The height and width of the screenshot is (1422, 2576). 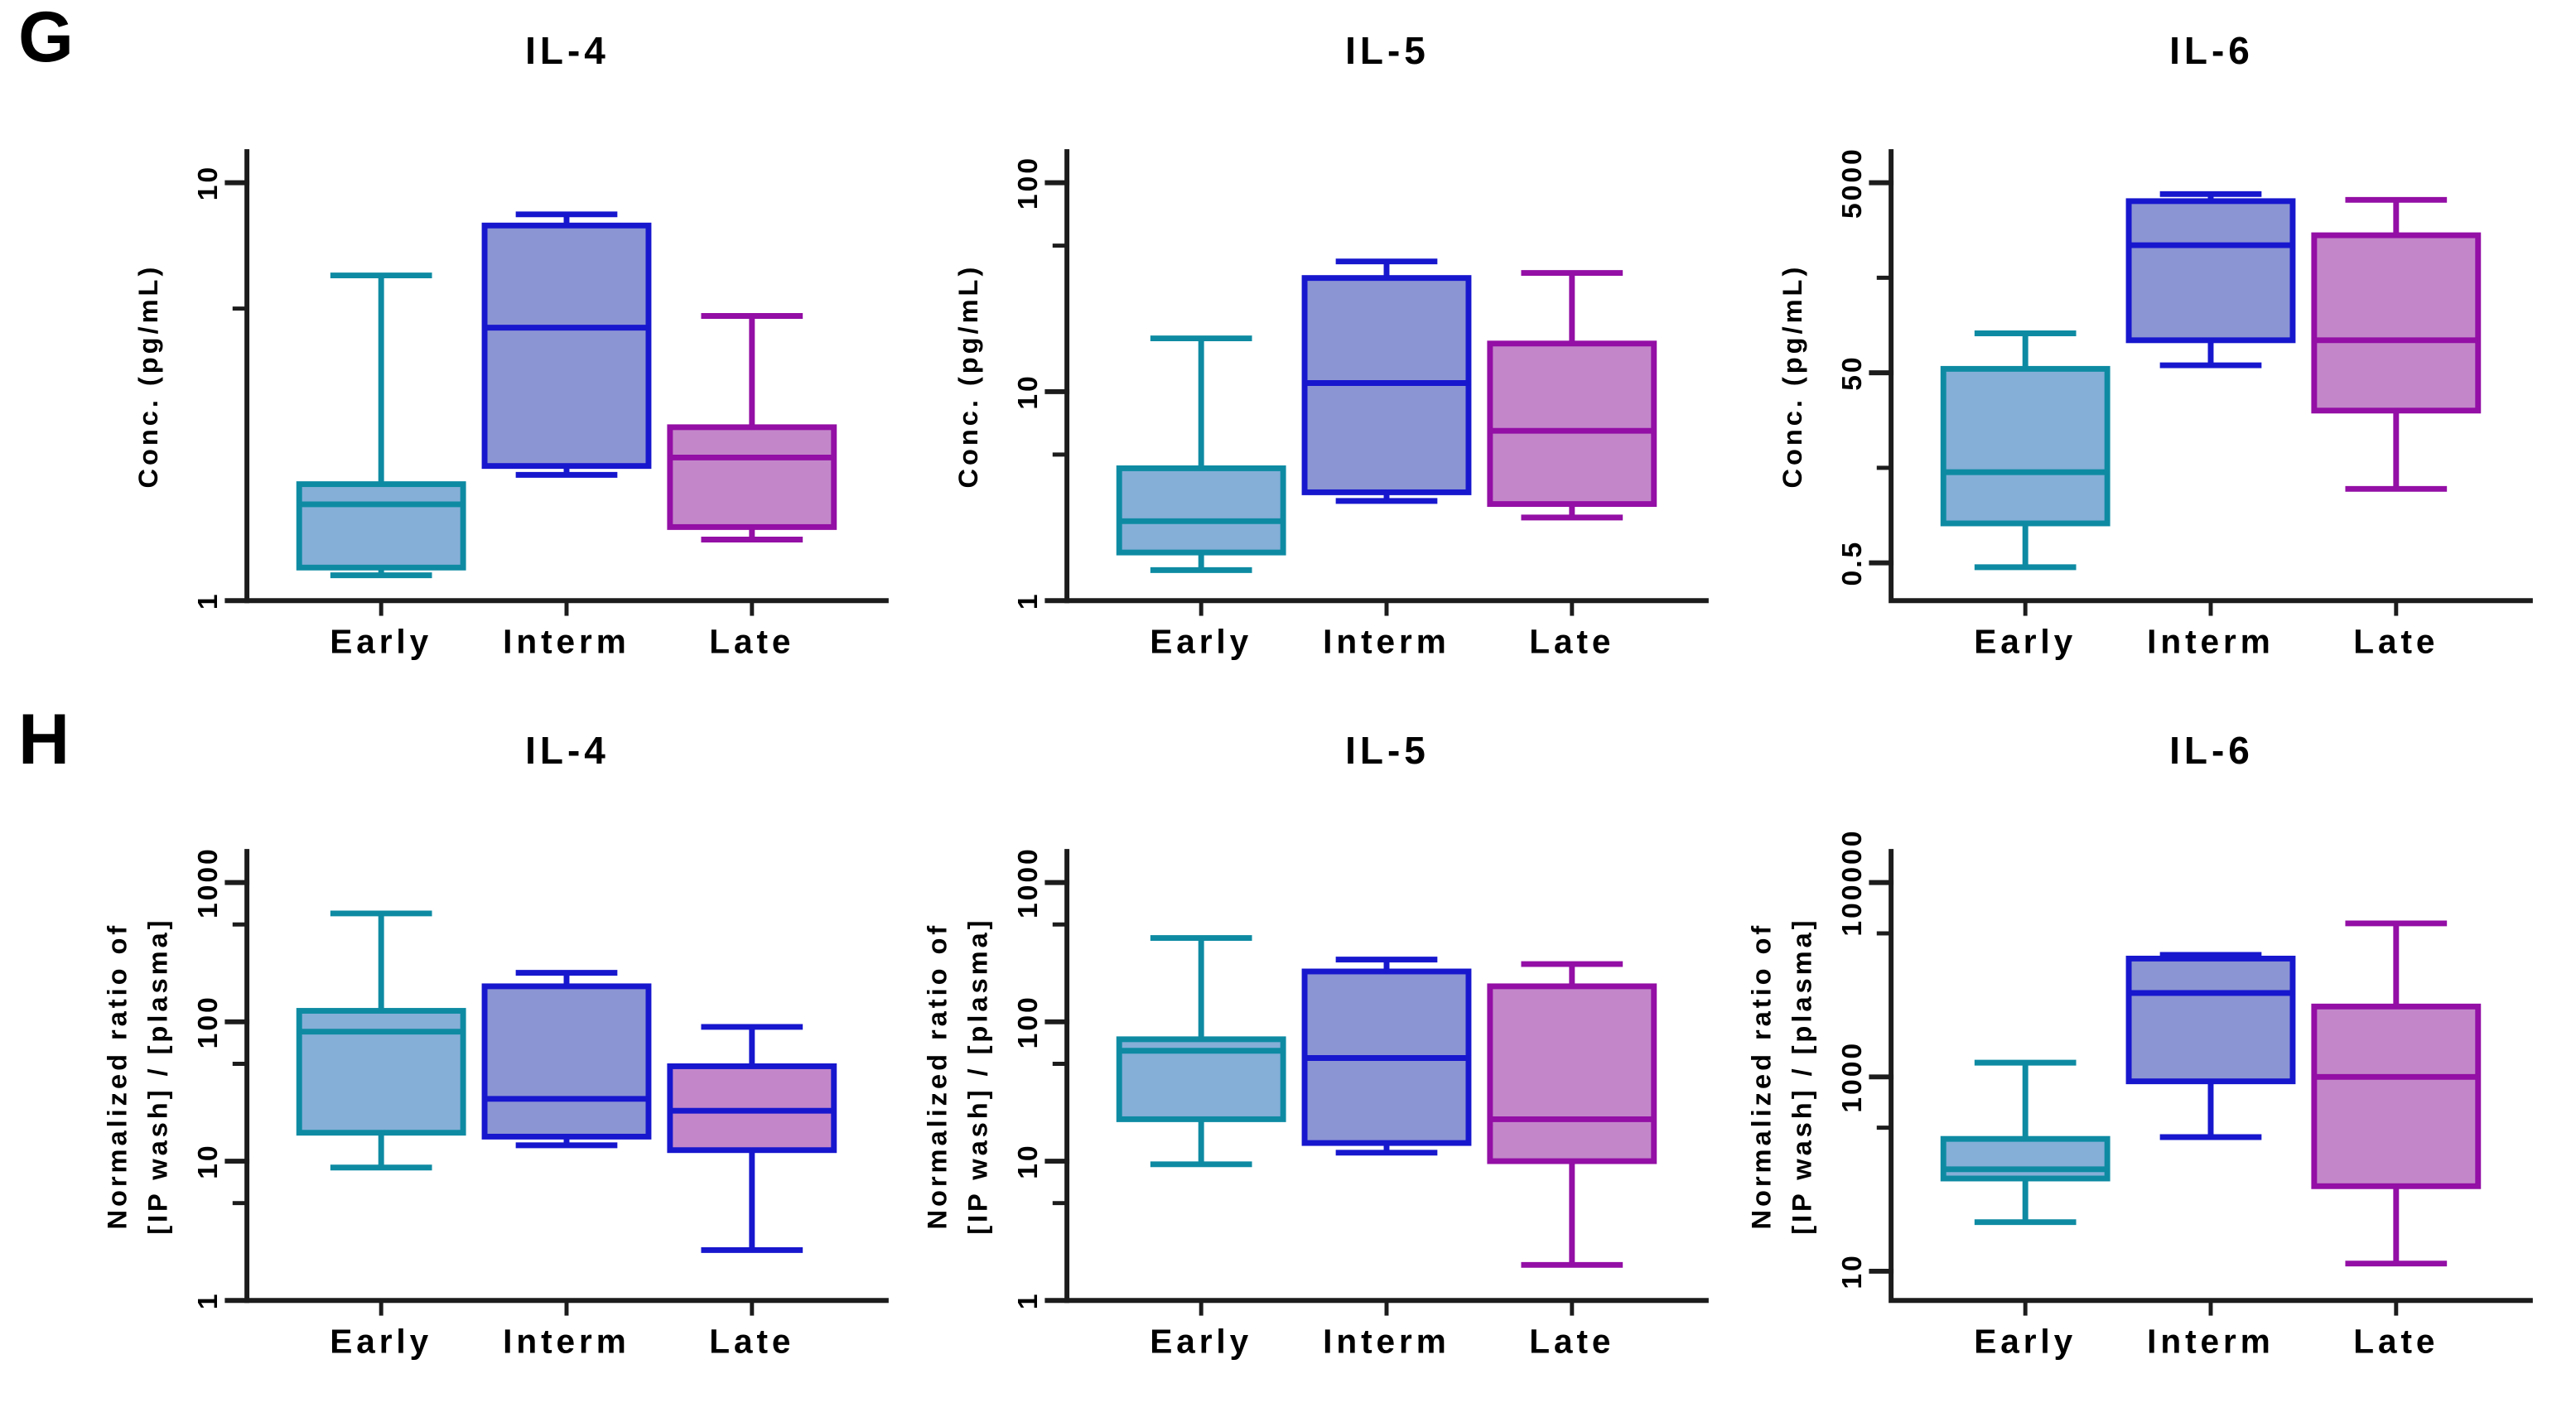 I want to click on y-tick-labels: 0.5 50 5000, so click(x=1852, y=366).